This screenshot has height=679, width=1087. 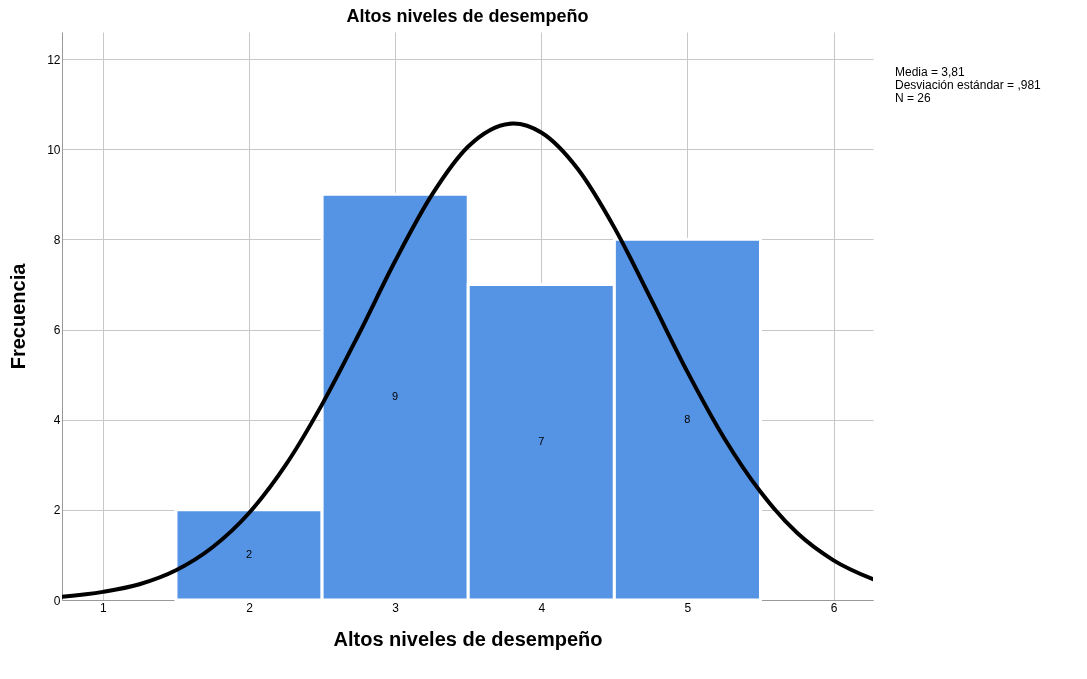 What do you see at coordinates (57, 239) in the screenshot?
I see `y-tick-label: 8` at bounding box center [57, 239].